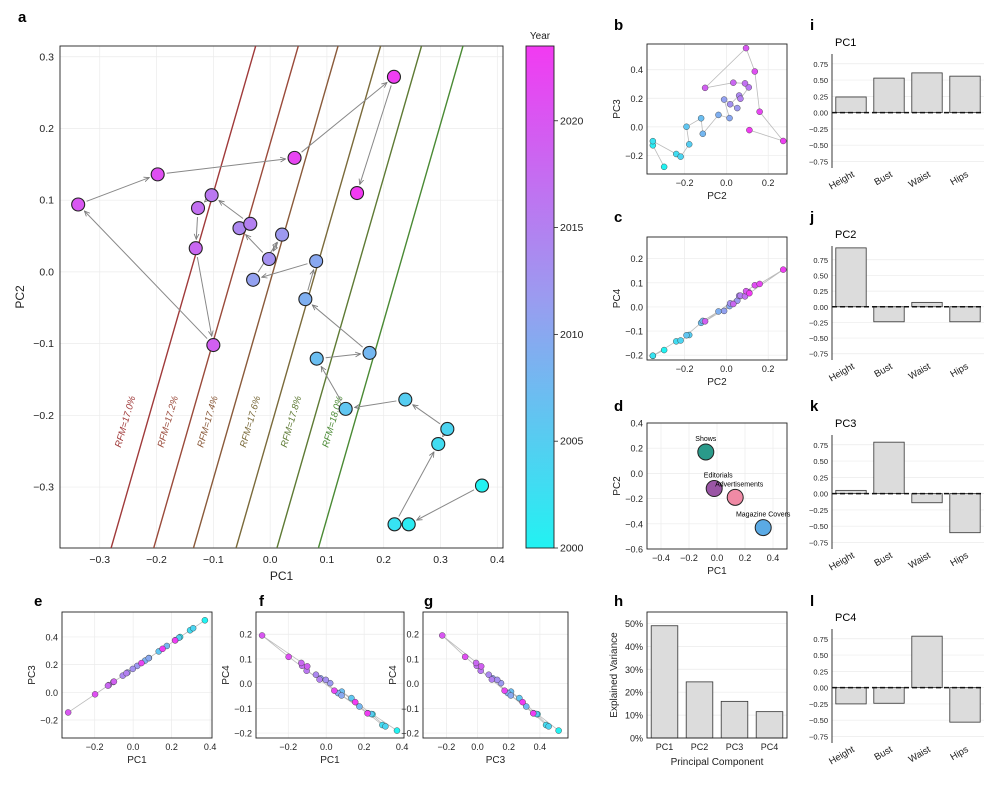  I want to click on x-tick-label: PC4, so click(770, 747).